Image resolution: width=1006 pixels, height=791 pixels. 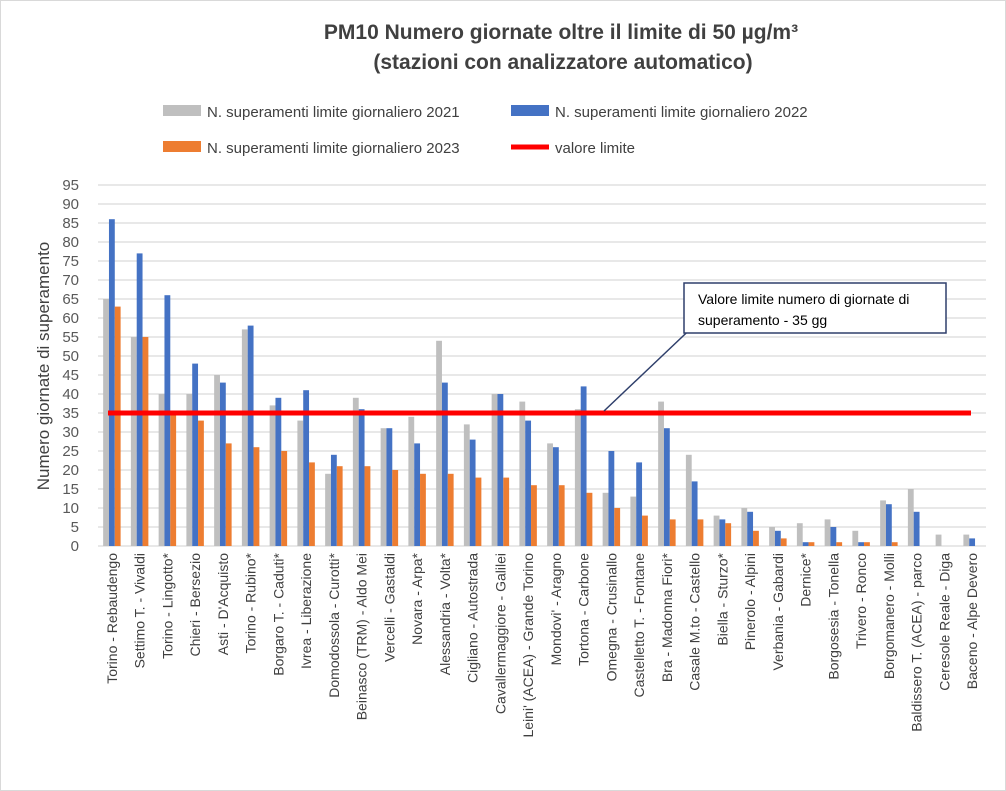 What do you see at coordinates (500, 633) in the screenshot?
I see `x-tick-label: Cavallermaggiore - Galilei` at bounding box center [500, 633].